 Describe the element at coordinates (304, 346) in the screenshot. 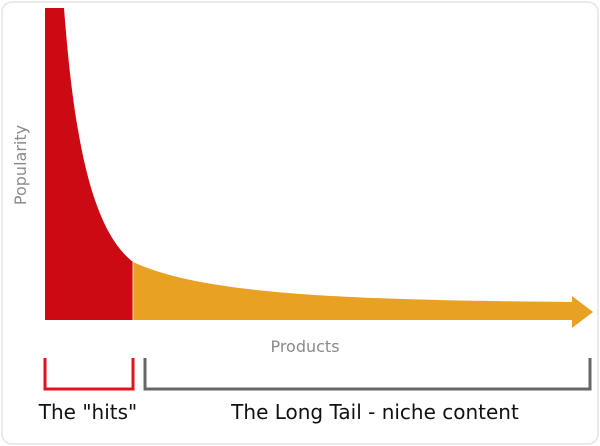

I see `x-axis-label: Products` at that location.